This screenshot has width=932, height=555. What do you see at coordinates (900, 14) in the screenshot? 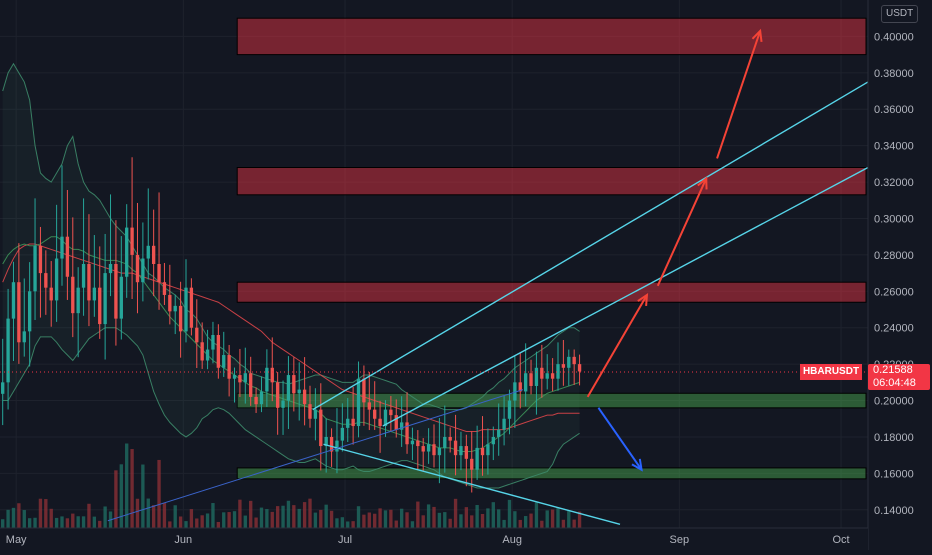
I see `currency-badge: USDT` at bounding box center [900, 14].